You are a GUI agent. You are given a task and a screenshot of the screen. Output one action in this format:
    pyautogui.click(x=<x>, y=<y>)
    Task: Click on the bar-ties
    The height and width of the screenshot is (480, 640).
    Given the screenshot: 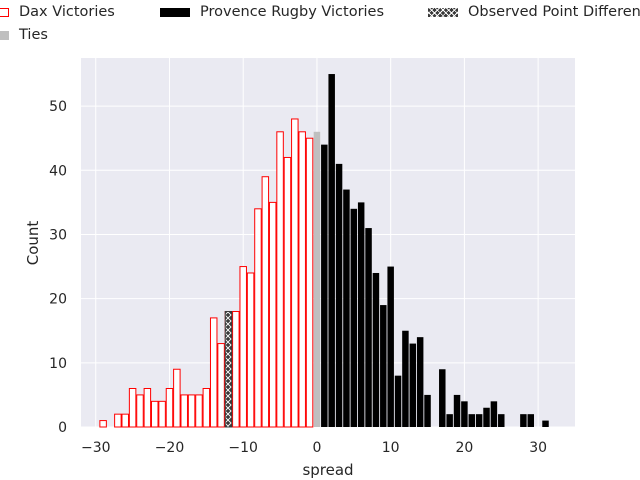 What is the action you would take?
    pyautogui.click(x=317, y=279)
    